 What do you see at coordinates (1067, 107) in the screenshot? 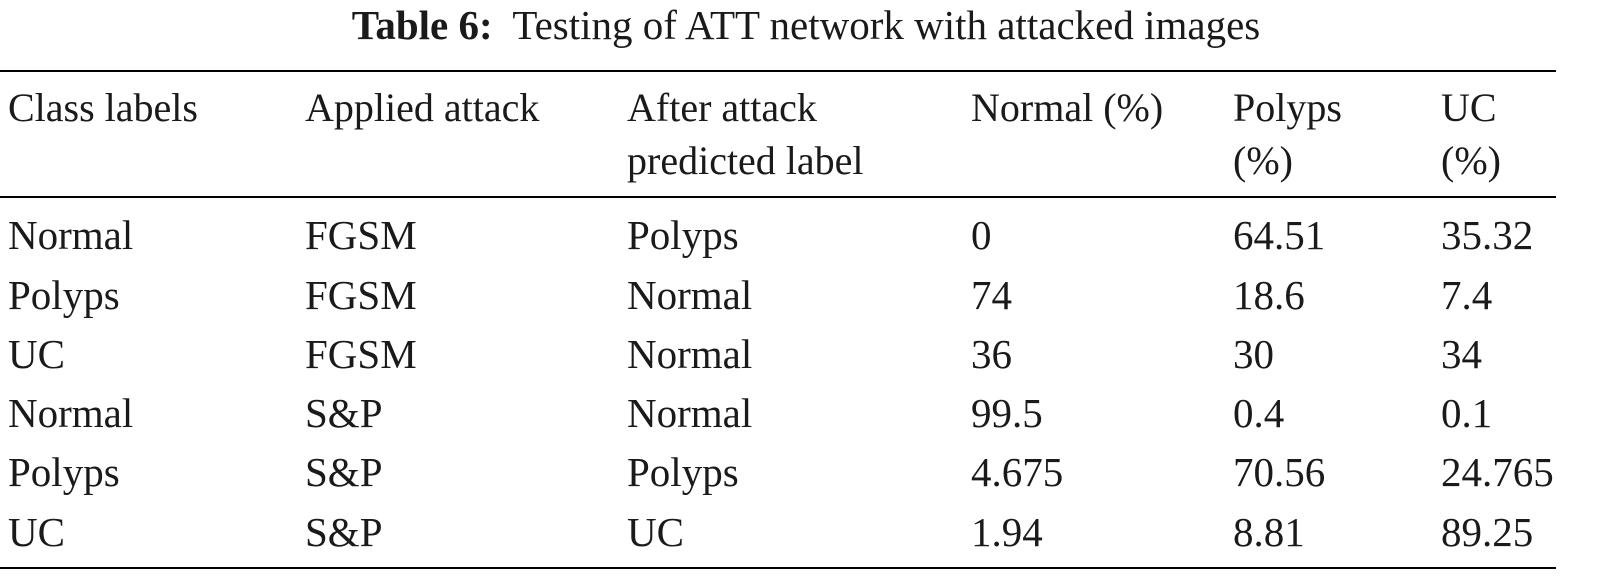
I see `header-normal-pct: Normal (%)` at bounding box center [1067, 107].